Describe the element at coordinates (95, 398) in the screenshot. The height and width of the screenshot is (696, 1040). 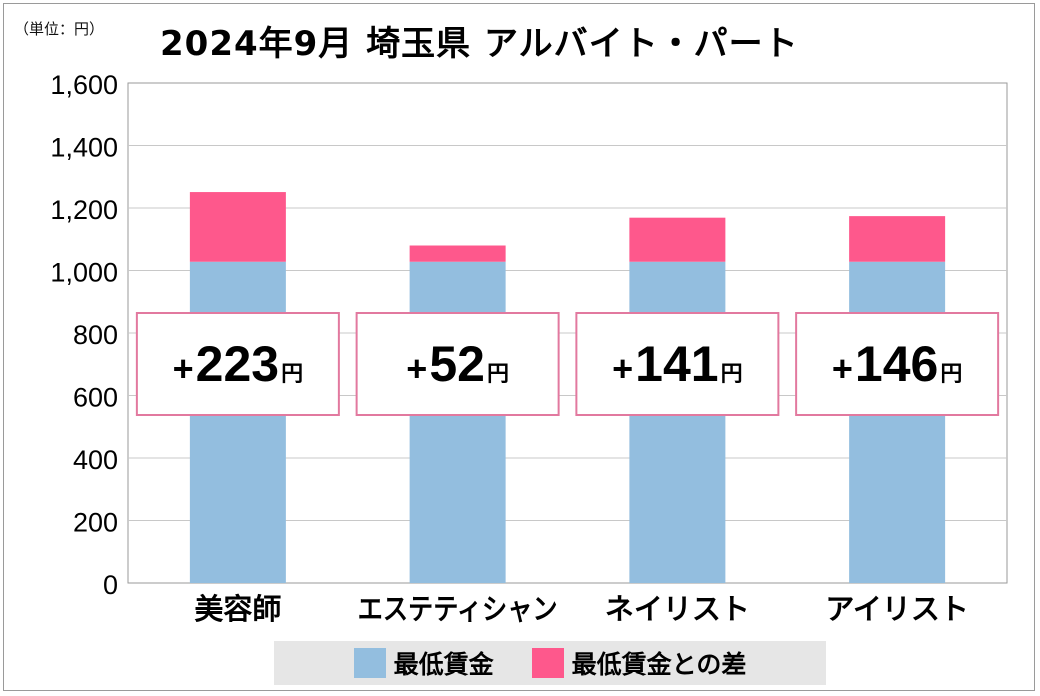
I see `y-tick-label: 600` at that location.